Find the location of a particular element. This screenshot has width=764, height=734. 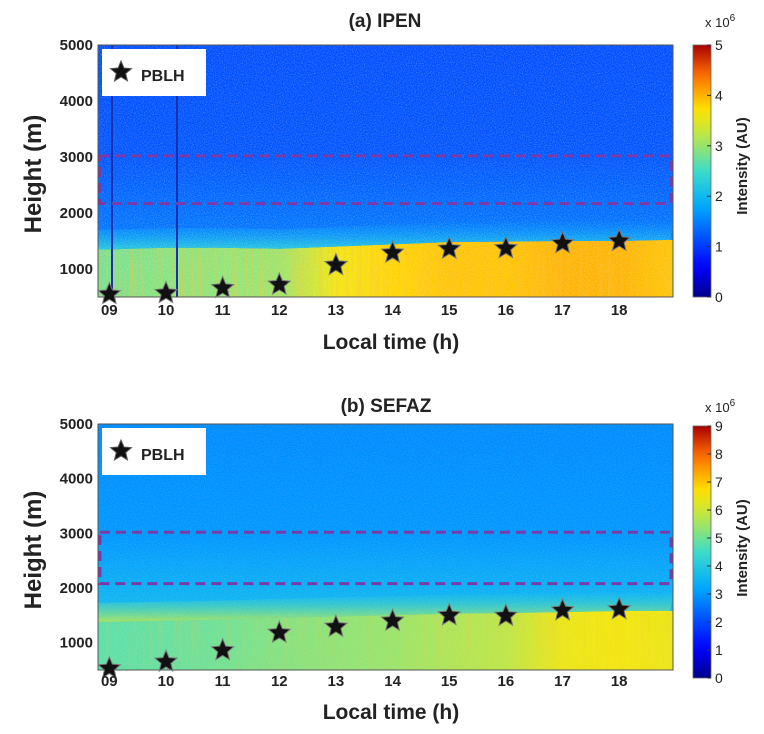

panel-a-colorbar-tick-label: 3 is located at coordinates (719, 146).